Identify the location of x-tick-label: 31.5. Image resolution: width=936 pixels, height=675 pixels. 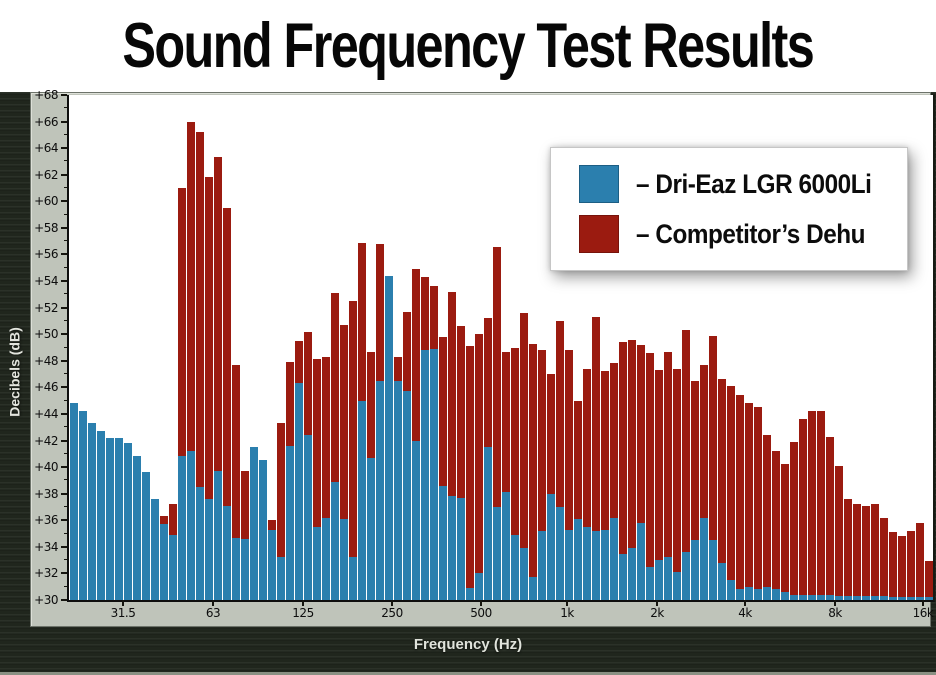
(123, 613).